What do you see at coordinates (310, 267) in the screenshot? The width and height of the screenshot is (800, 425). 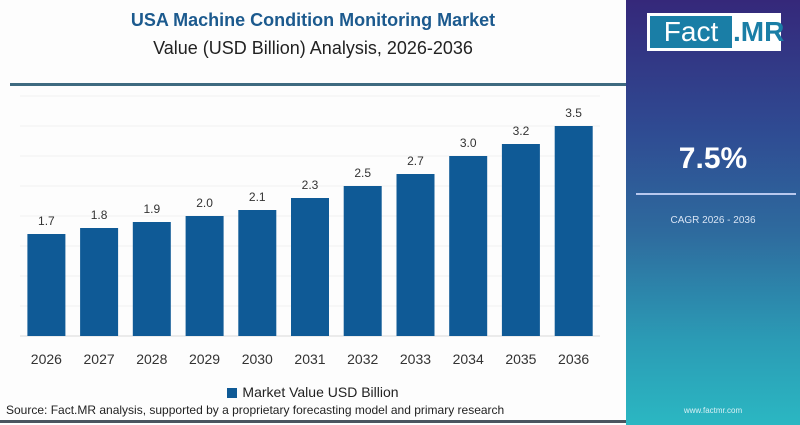 I see `bar-2031` at bounding box center [310, 267].